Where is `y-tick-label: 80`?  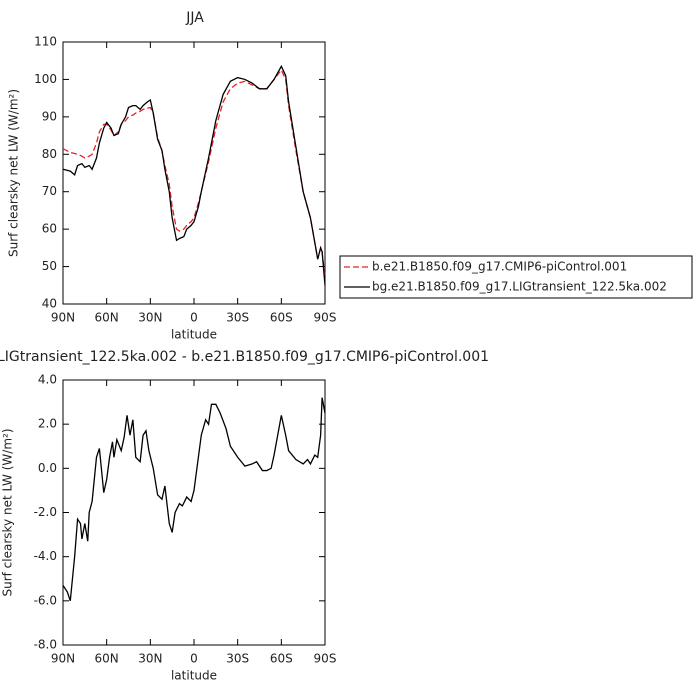 y-tick-label: 80 is located at coordinates (49, 154).